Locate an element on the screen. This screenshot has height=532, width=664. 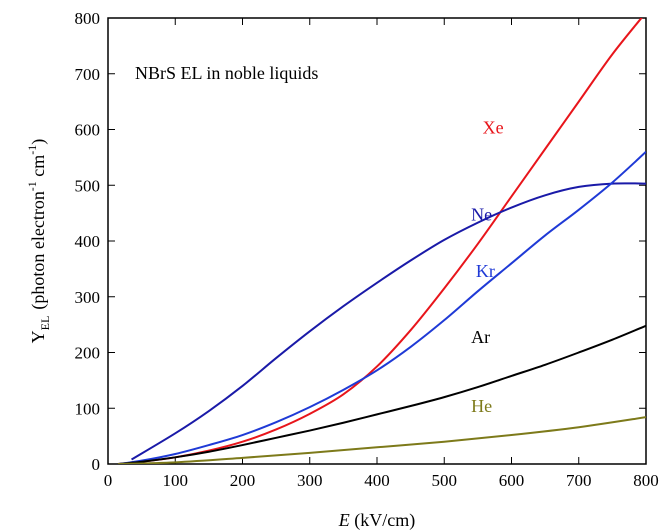
x-axis-label-var: E is located at coordinates (344, 520).